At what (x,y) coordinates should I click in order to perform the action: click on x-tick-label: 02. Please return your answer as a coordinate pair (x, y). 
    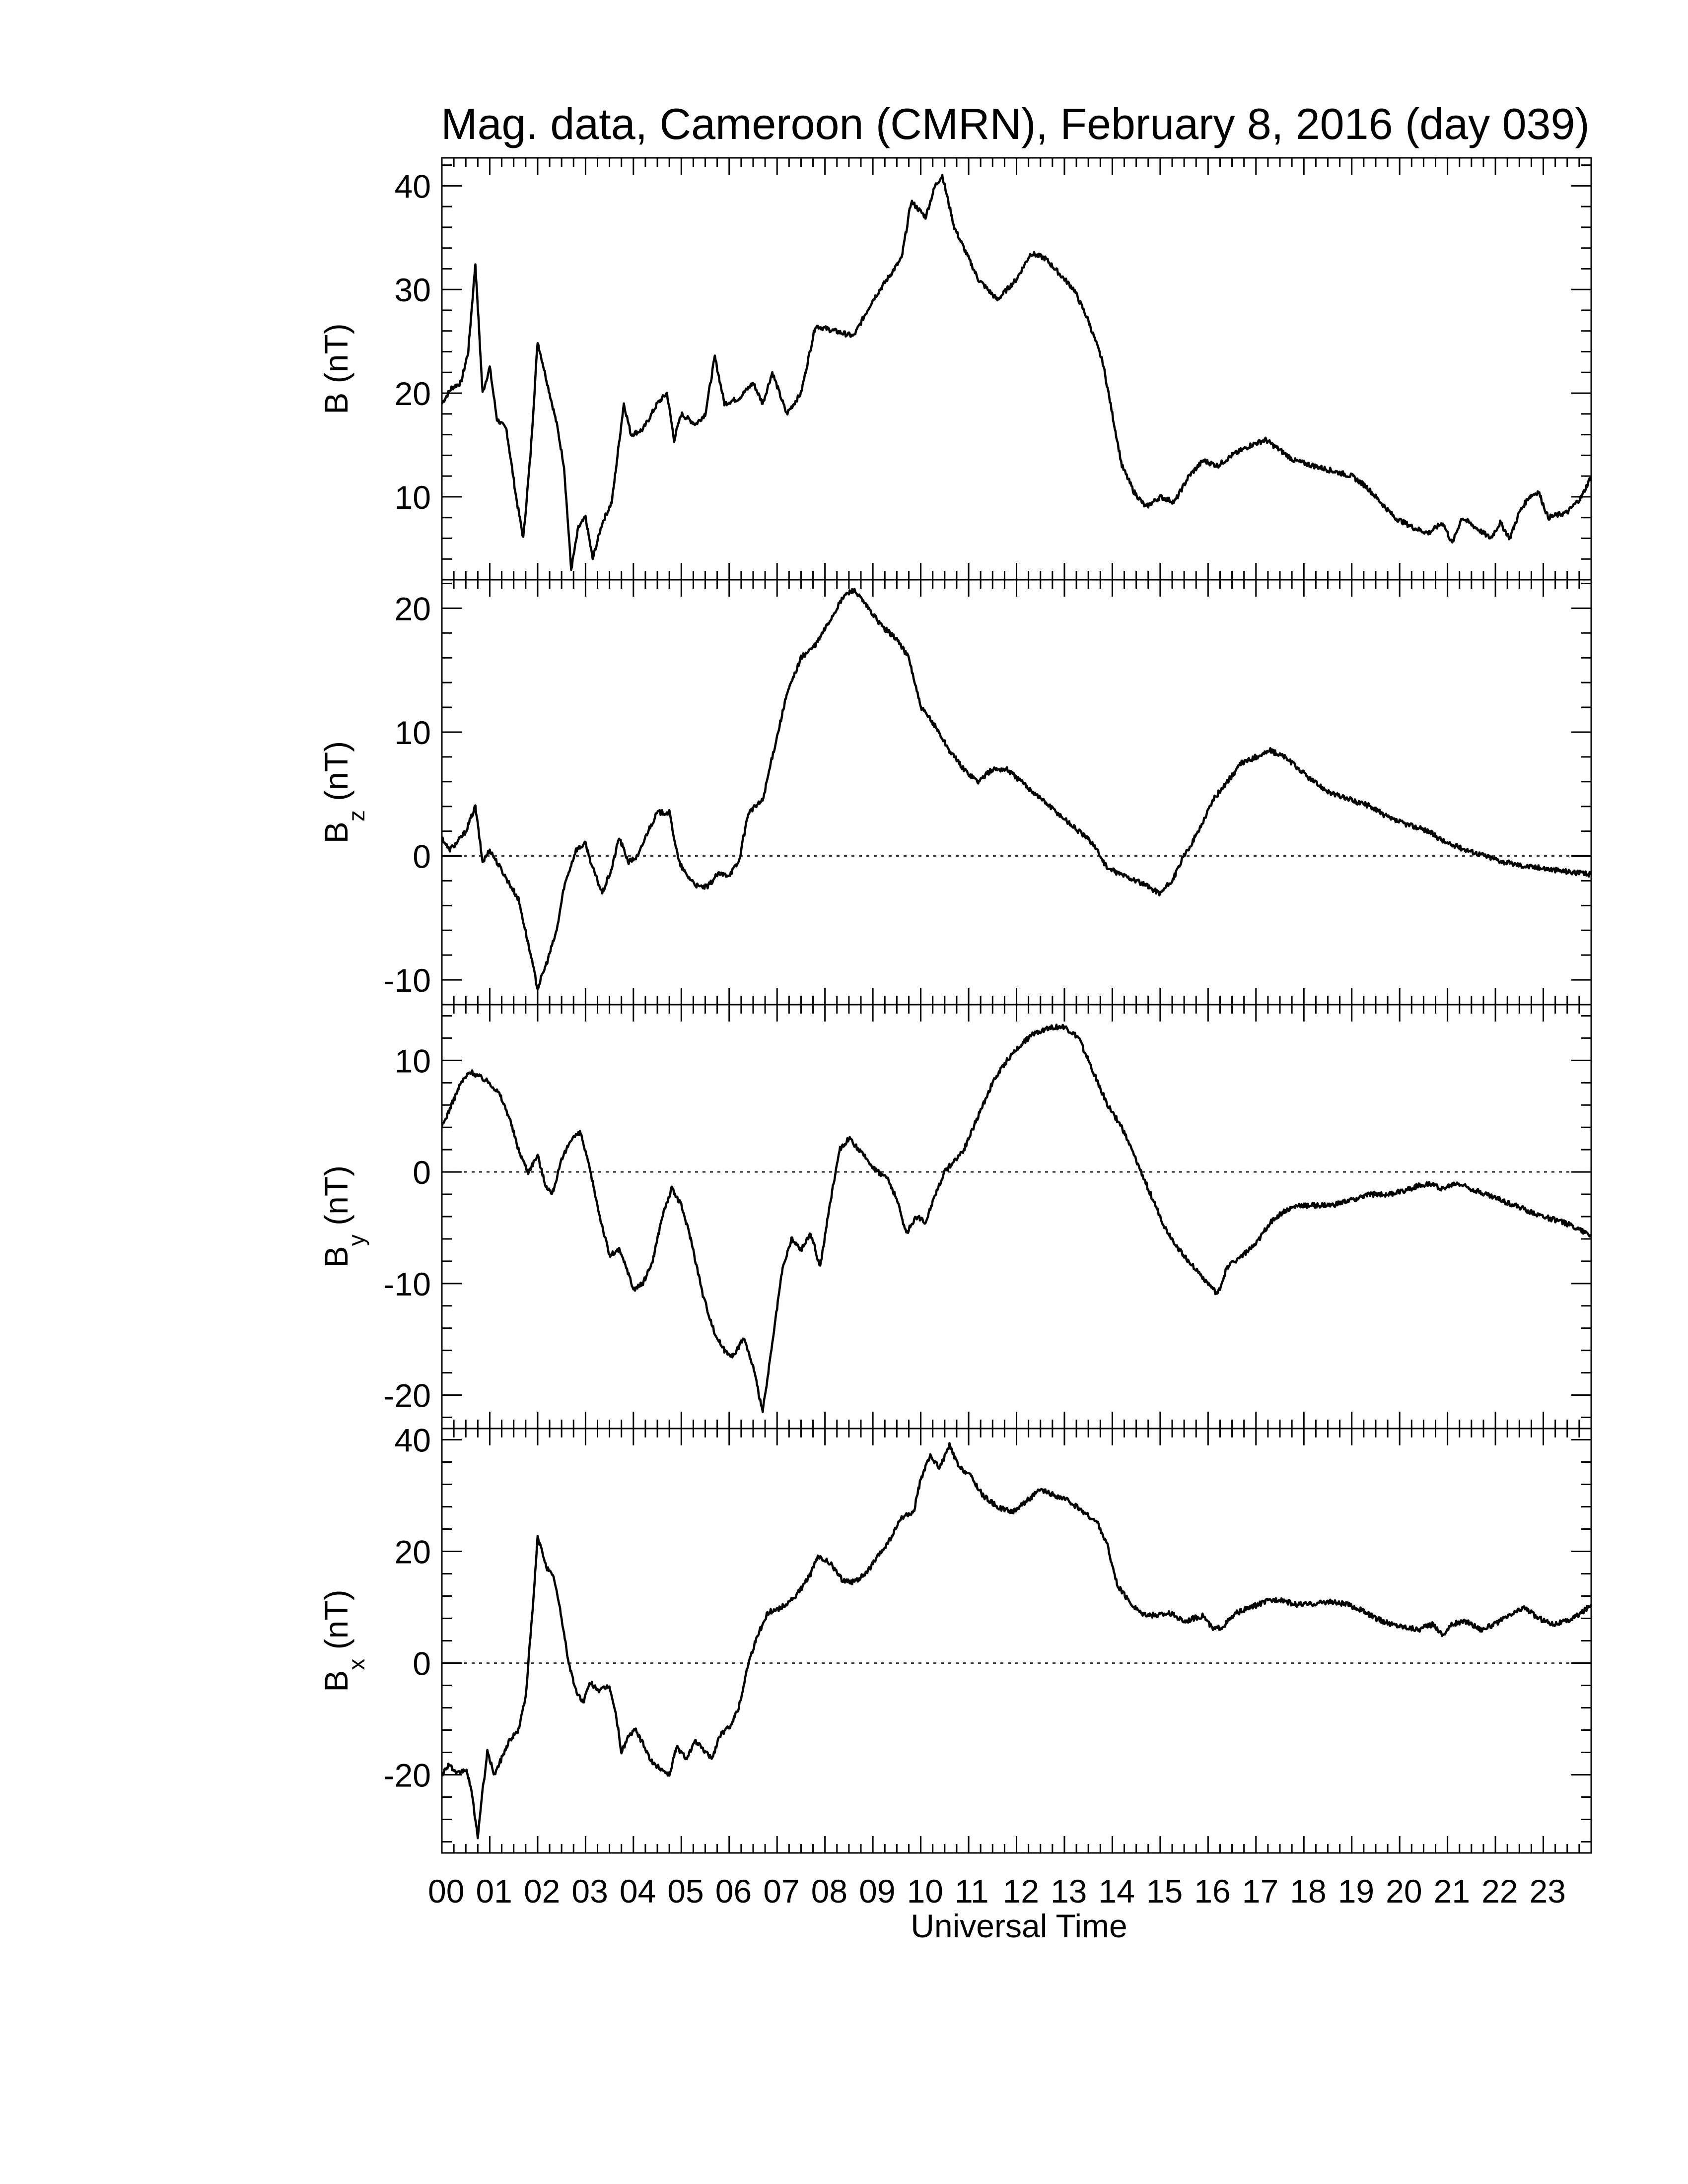
    Looking at the image, I should click on (542, 1891).